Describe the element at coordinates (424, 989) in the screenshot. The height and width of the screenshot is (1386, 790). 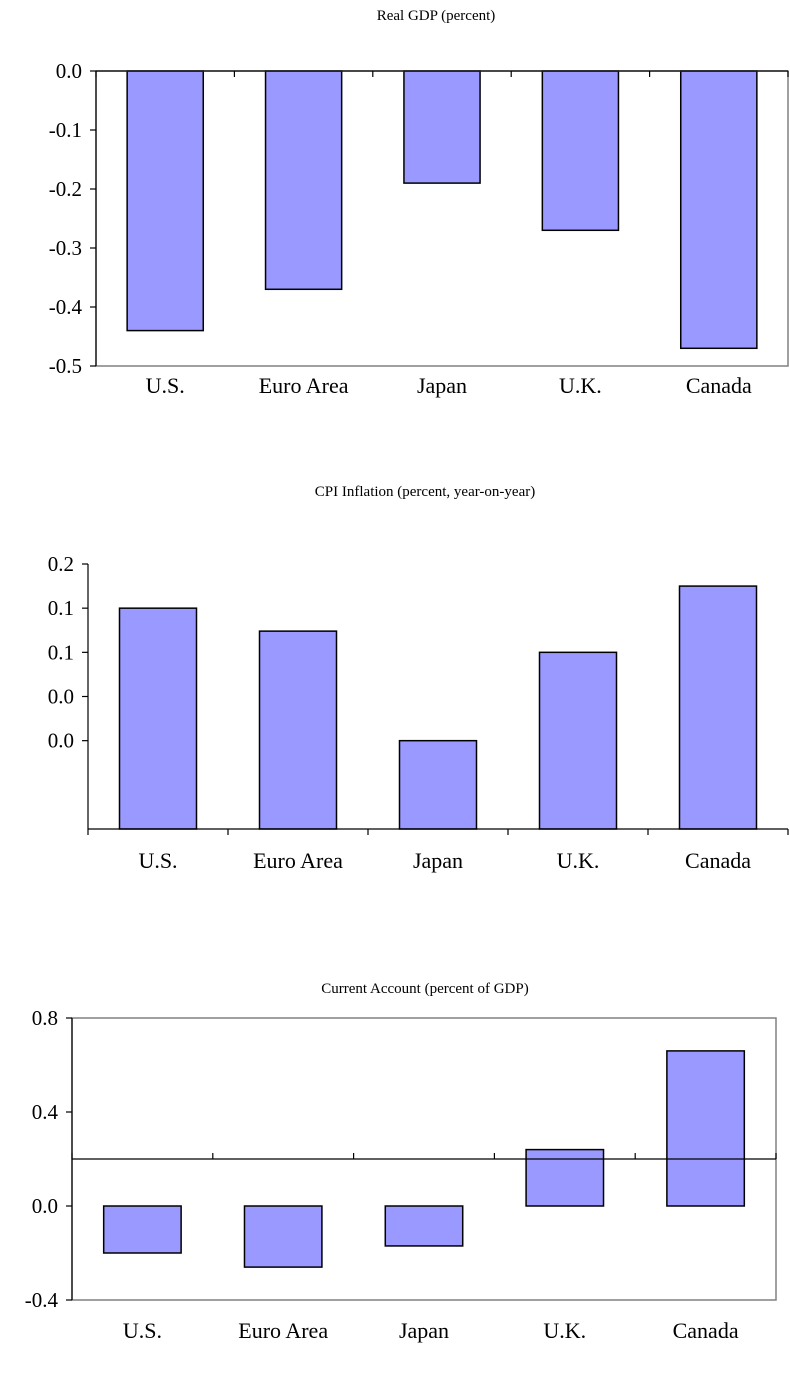
I see `chart-title: Current Account (percent of GDP)` at that location.